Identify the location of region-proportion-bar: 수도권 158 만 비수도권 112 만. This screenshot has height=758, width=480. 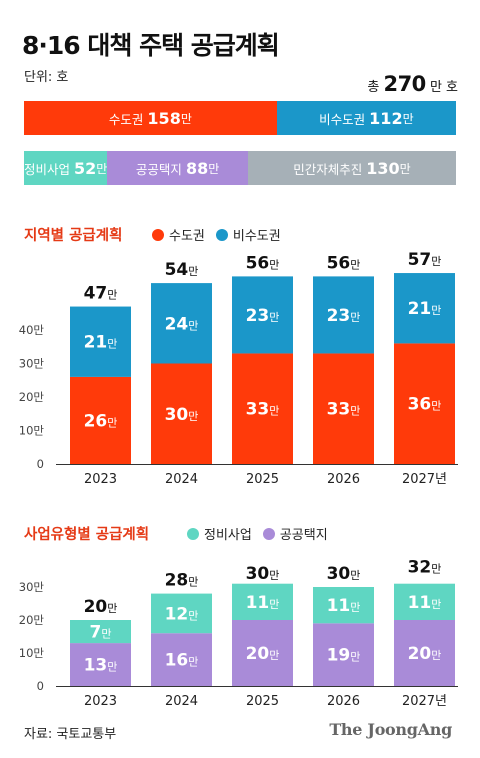
(240, 118).